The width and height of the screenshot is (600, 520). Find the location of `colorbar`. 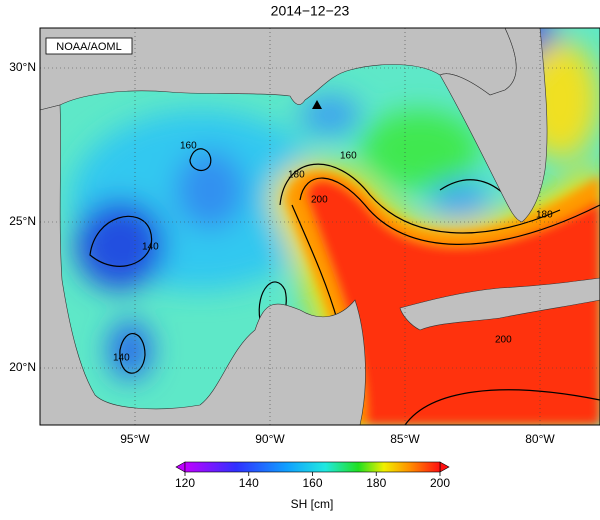

colorbar is located at coordinates (312, 467).